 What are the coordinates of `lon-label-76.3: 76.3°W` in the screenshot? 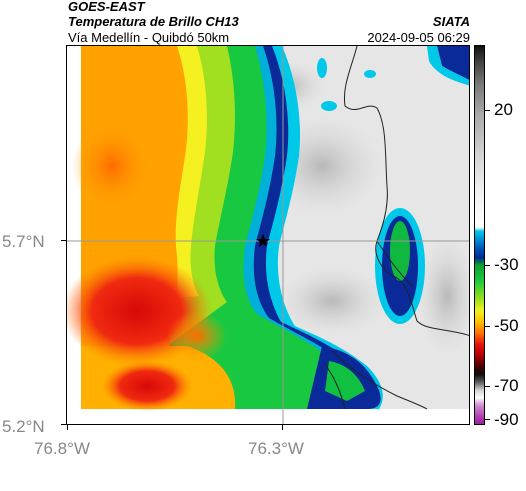 It's located at (276, 448).